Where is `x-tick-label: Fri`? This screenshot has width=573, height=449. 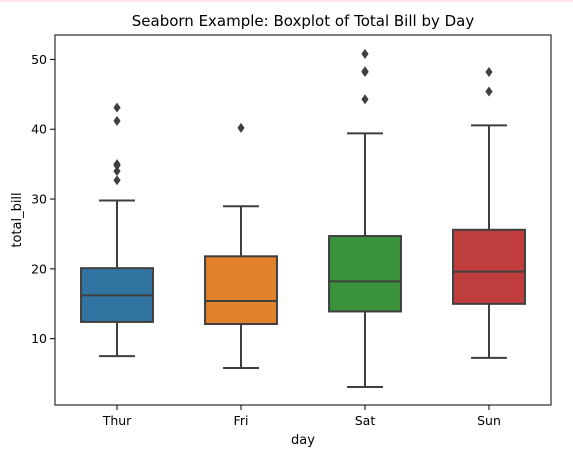
x-tick-label: Fri is located at coordinates (241, 420).